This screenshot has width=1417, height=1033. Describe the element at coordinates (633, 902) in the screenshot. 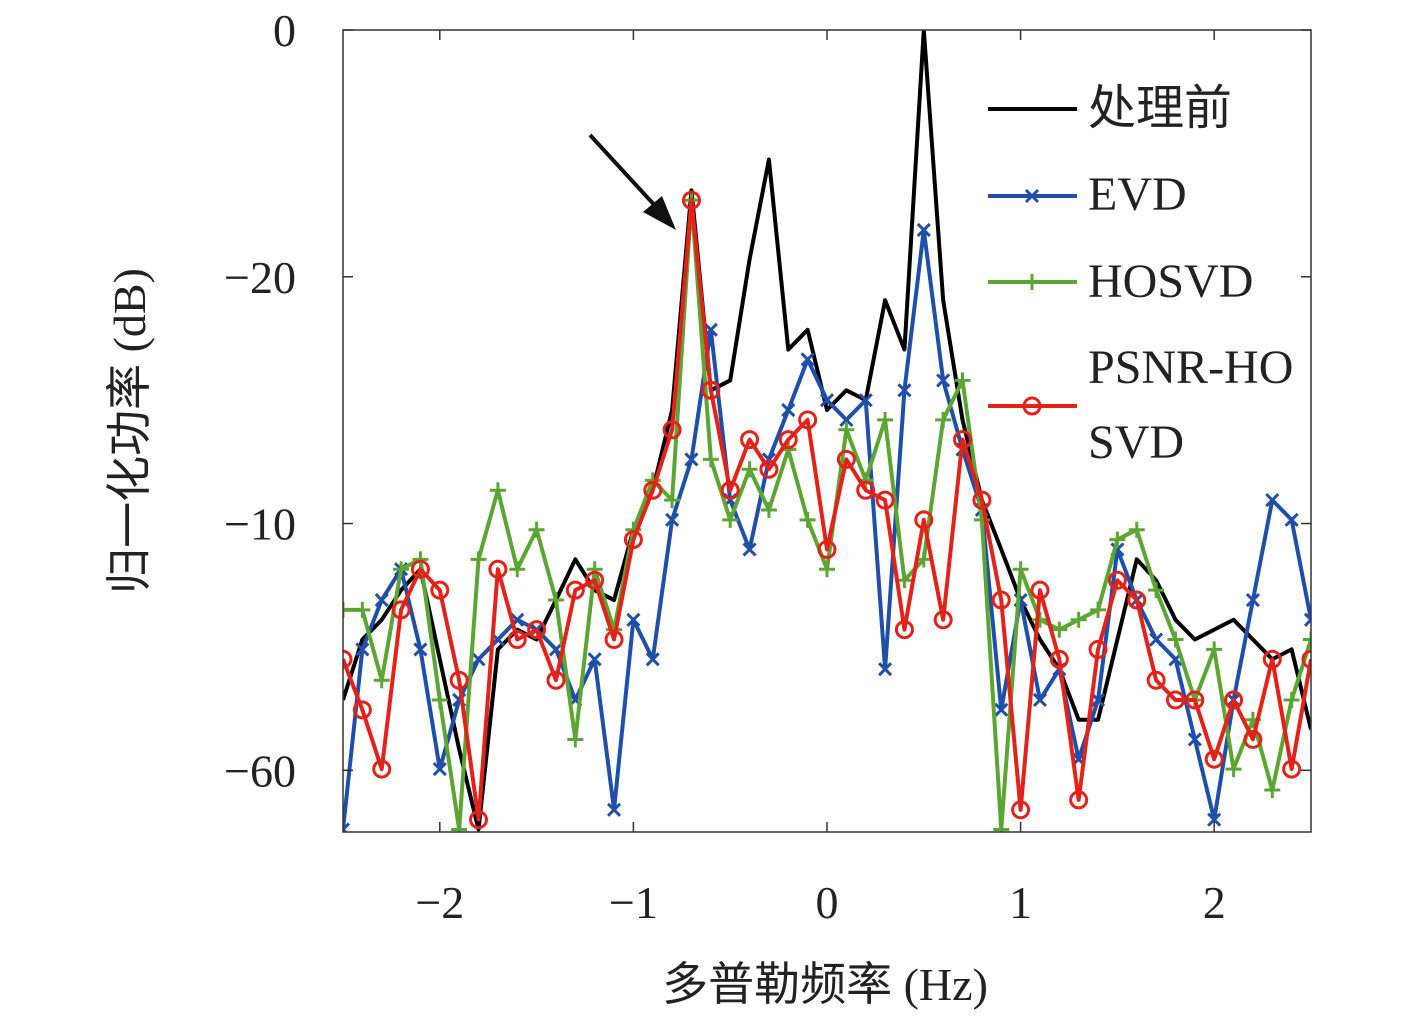

I see `x-tick-label: −1` at that location.